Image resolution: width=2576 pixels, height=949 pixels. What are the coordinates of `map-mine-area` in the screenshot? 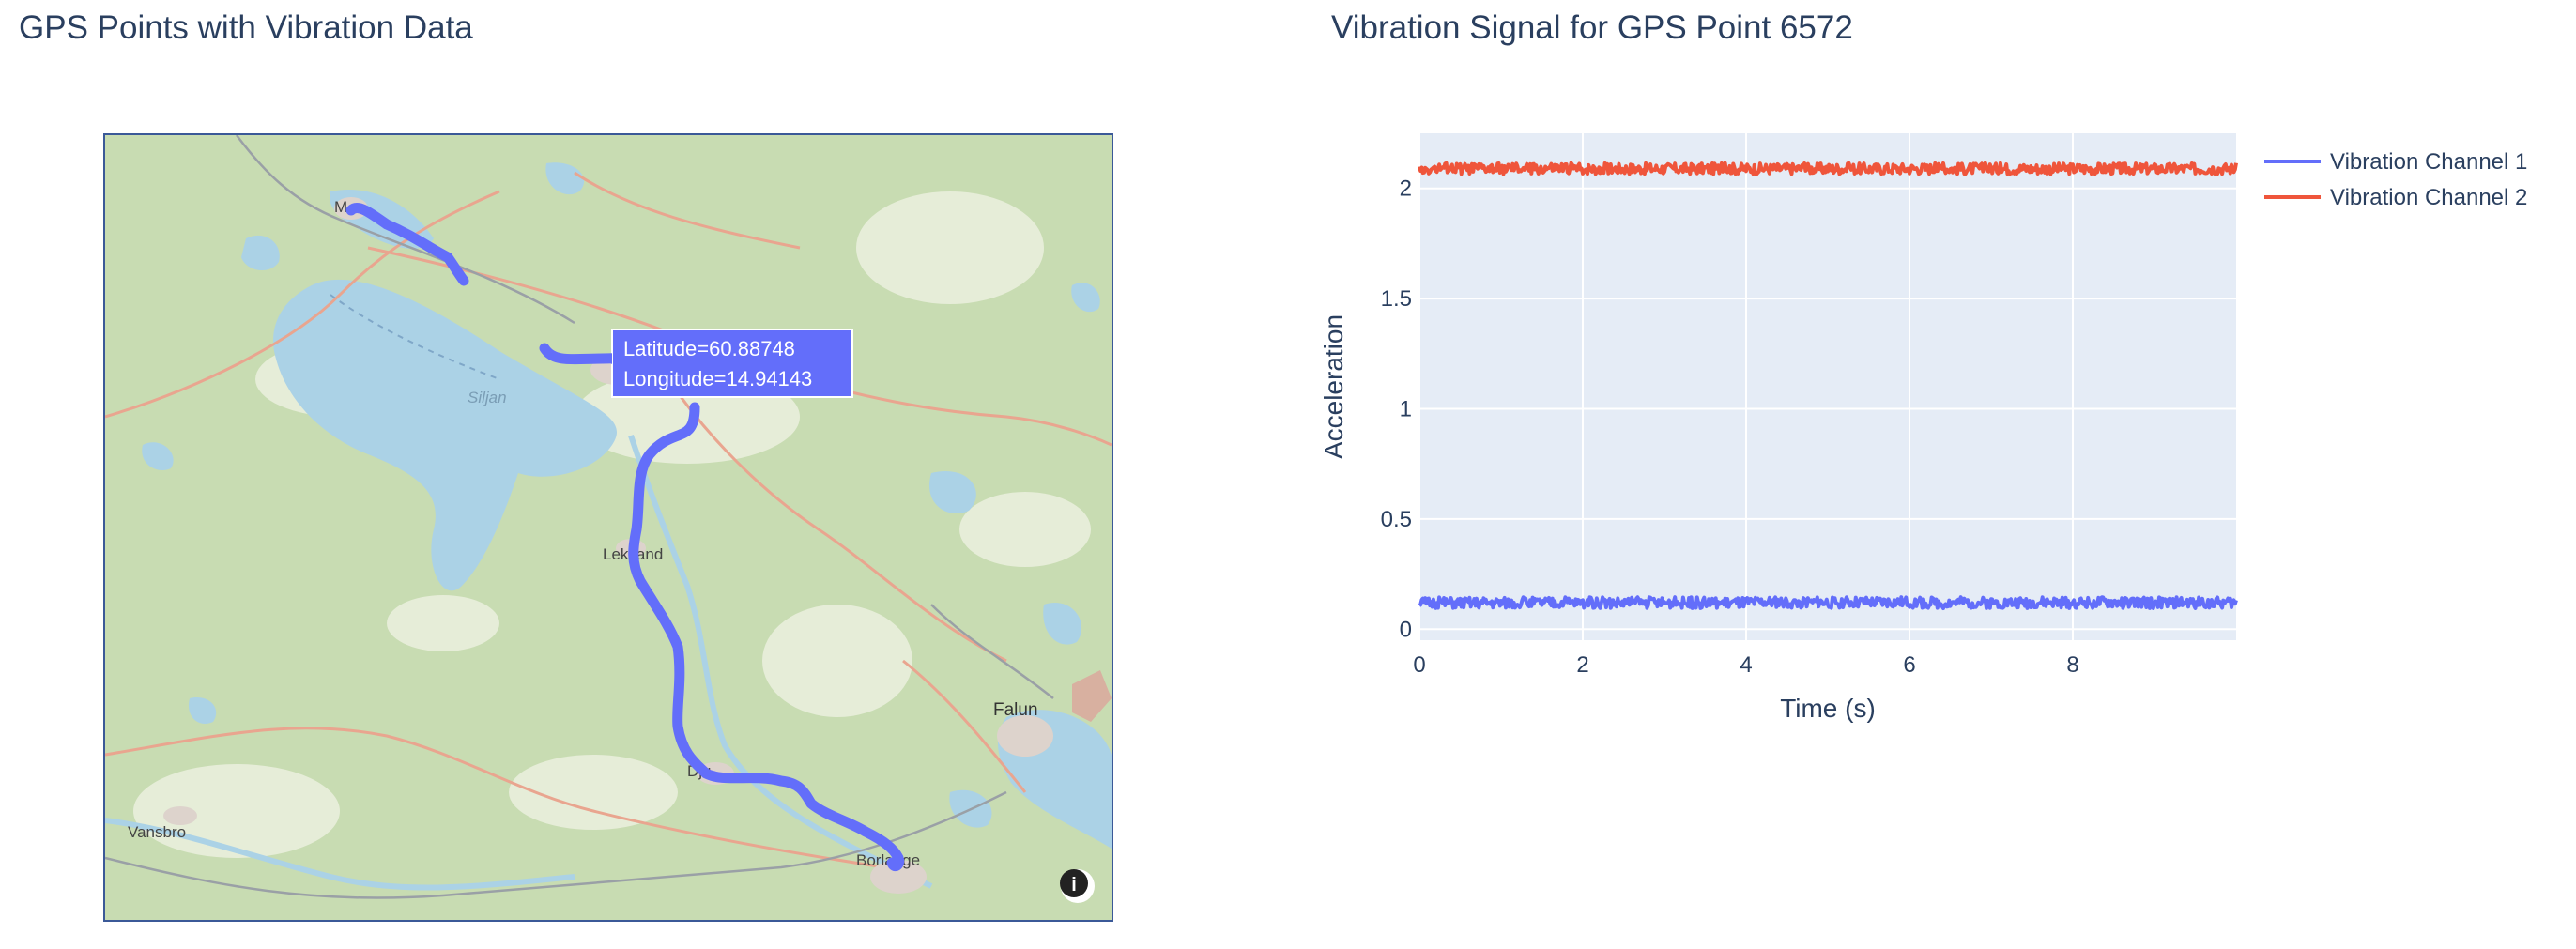 It's located at (1092, 696).